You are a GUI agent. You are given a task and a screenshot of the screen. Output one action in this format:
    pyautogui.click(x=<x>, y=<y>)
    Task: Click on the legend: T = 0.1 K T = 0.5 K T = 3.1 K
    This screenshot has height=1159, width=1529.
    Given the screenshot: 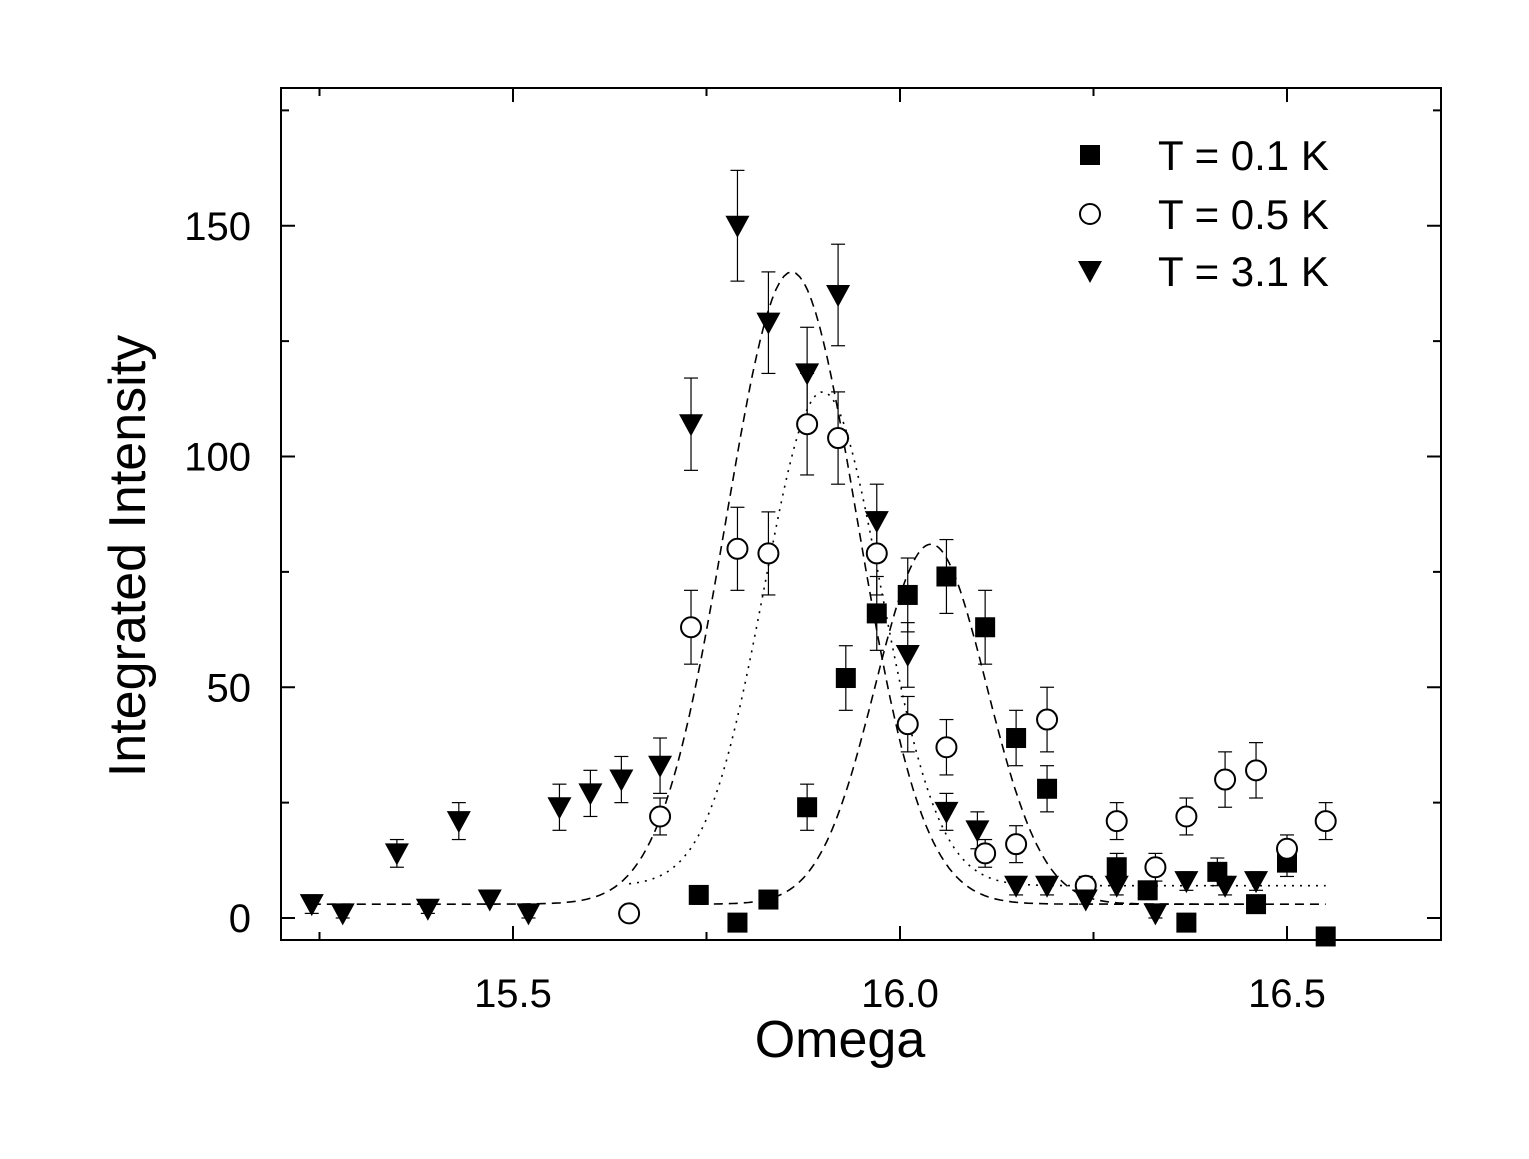 What is the action you would take?
    pyautogui.click(x=1203, y=213)
    